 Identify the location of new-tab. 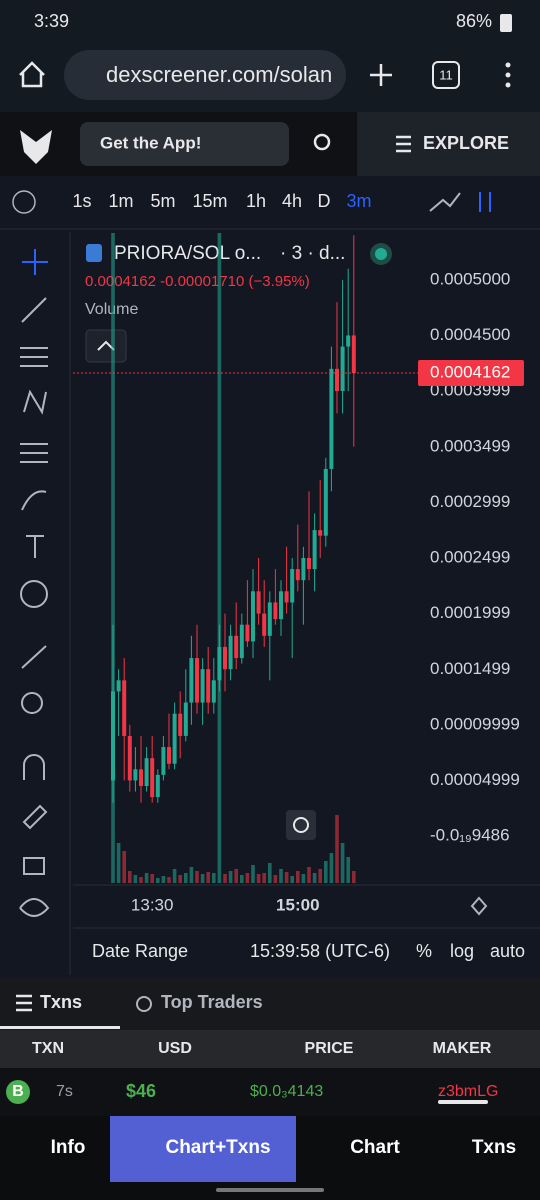
(381, 75).